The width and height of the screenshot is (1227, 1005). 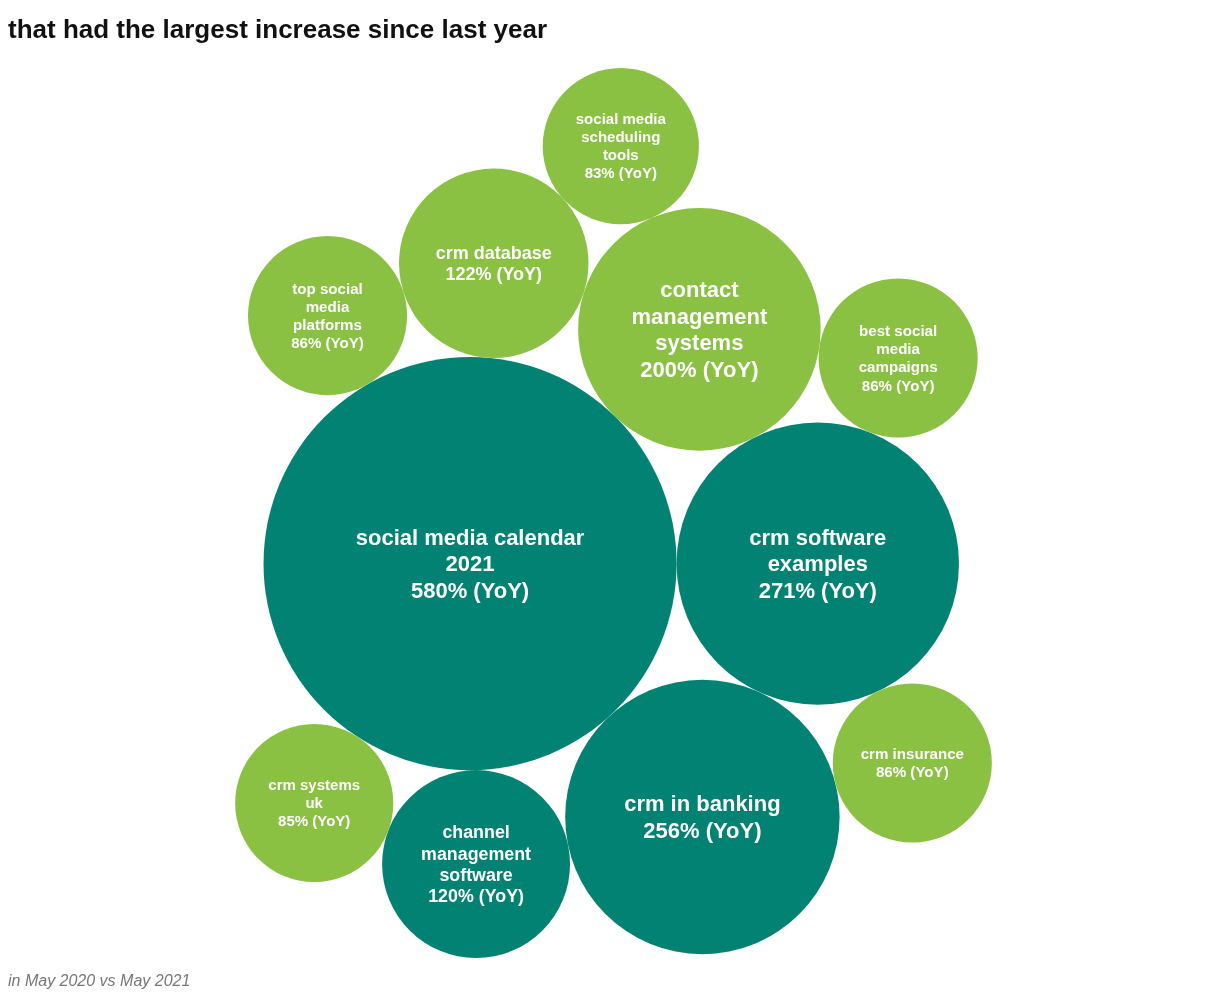 What do you see at coordinates (314, 821) in the screenshot?
I see `data-label: 85% (YoY)` at bounding box center [314, 821].